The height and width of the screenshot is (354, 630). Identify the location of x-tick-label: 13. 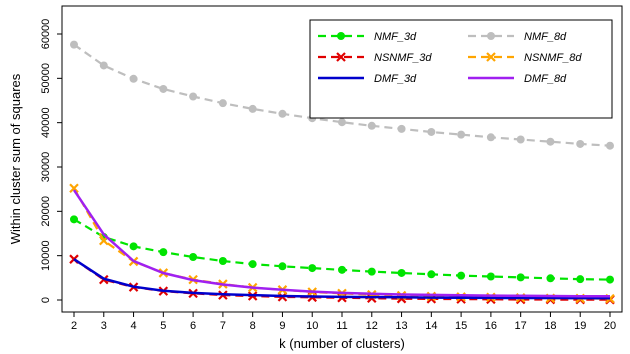
(401, 326).